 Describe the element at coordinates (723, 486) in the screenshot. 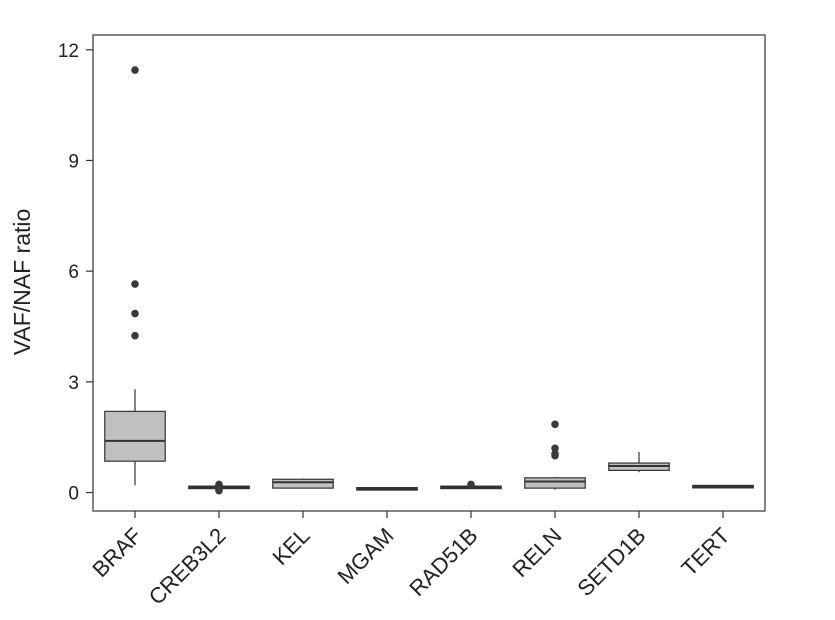

I see `box-tert` at that location.